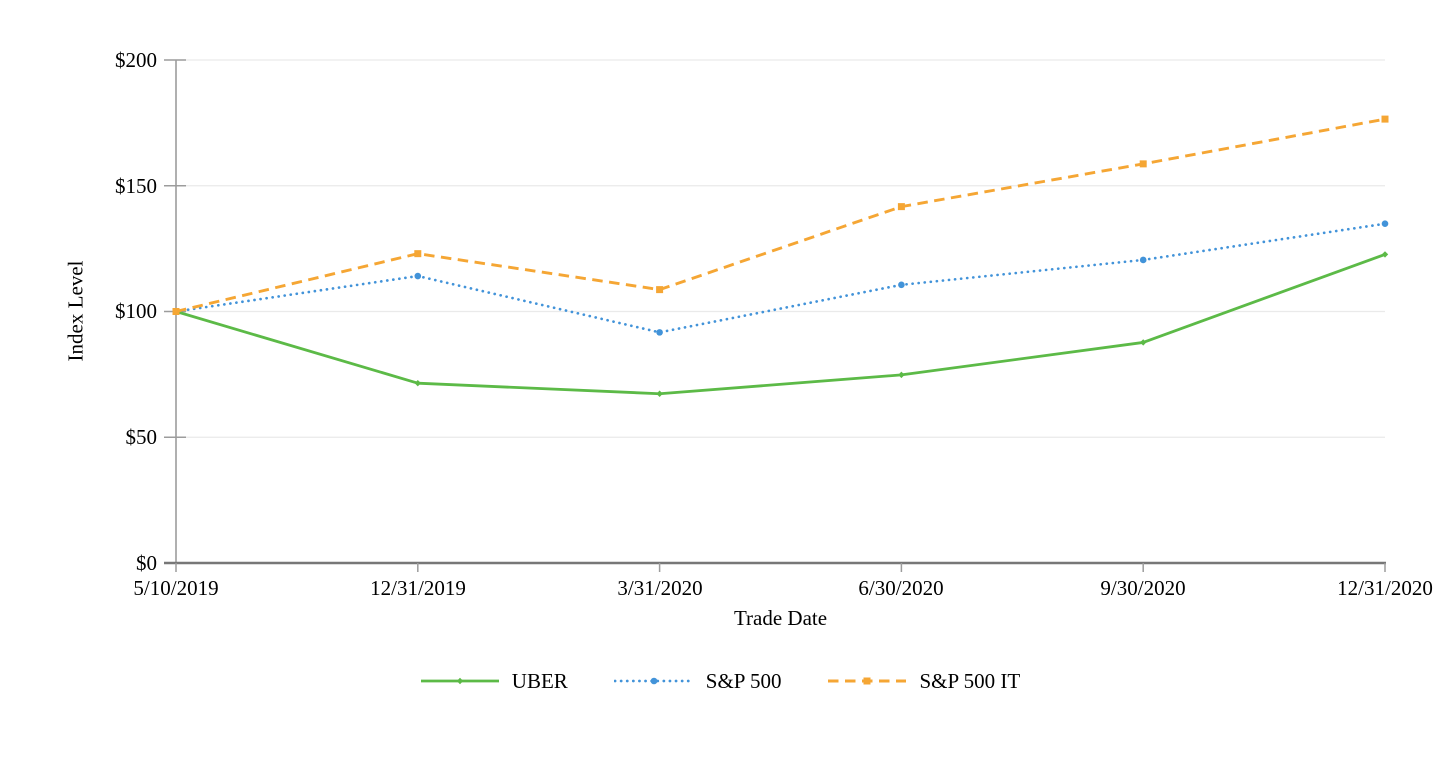  I want to click on s-p-500-line, so click(780, 278).